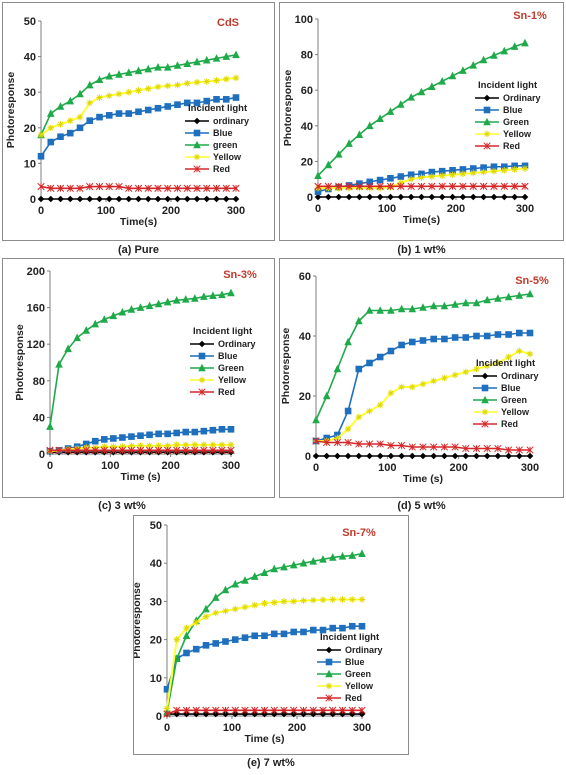 This screenshot has width=566, height=775. Describe the element at coordinates (297, 728) in the screenshot. I see `x-tick-label: 200` at that location.